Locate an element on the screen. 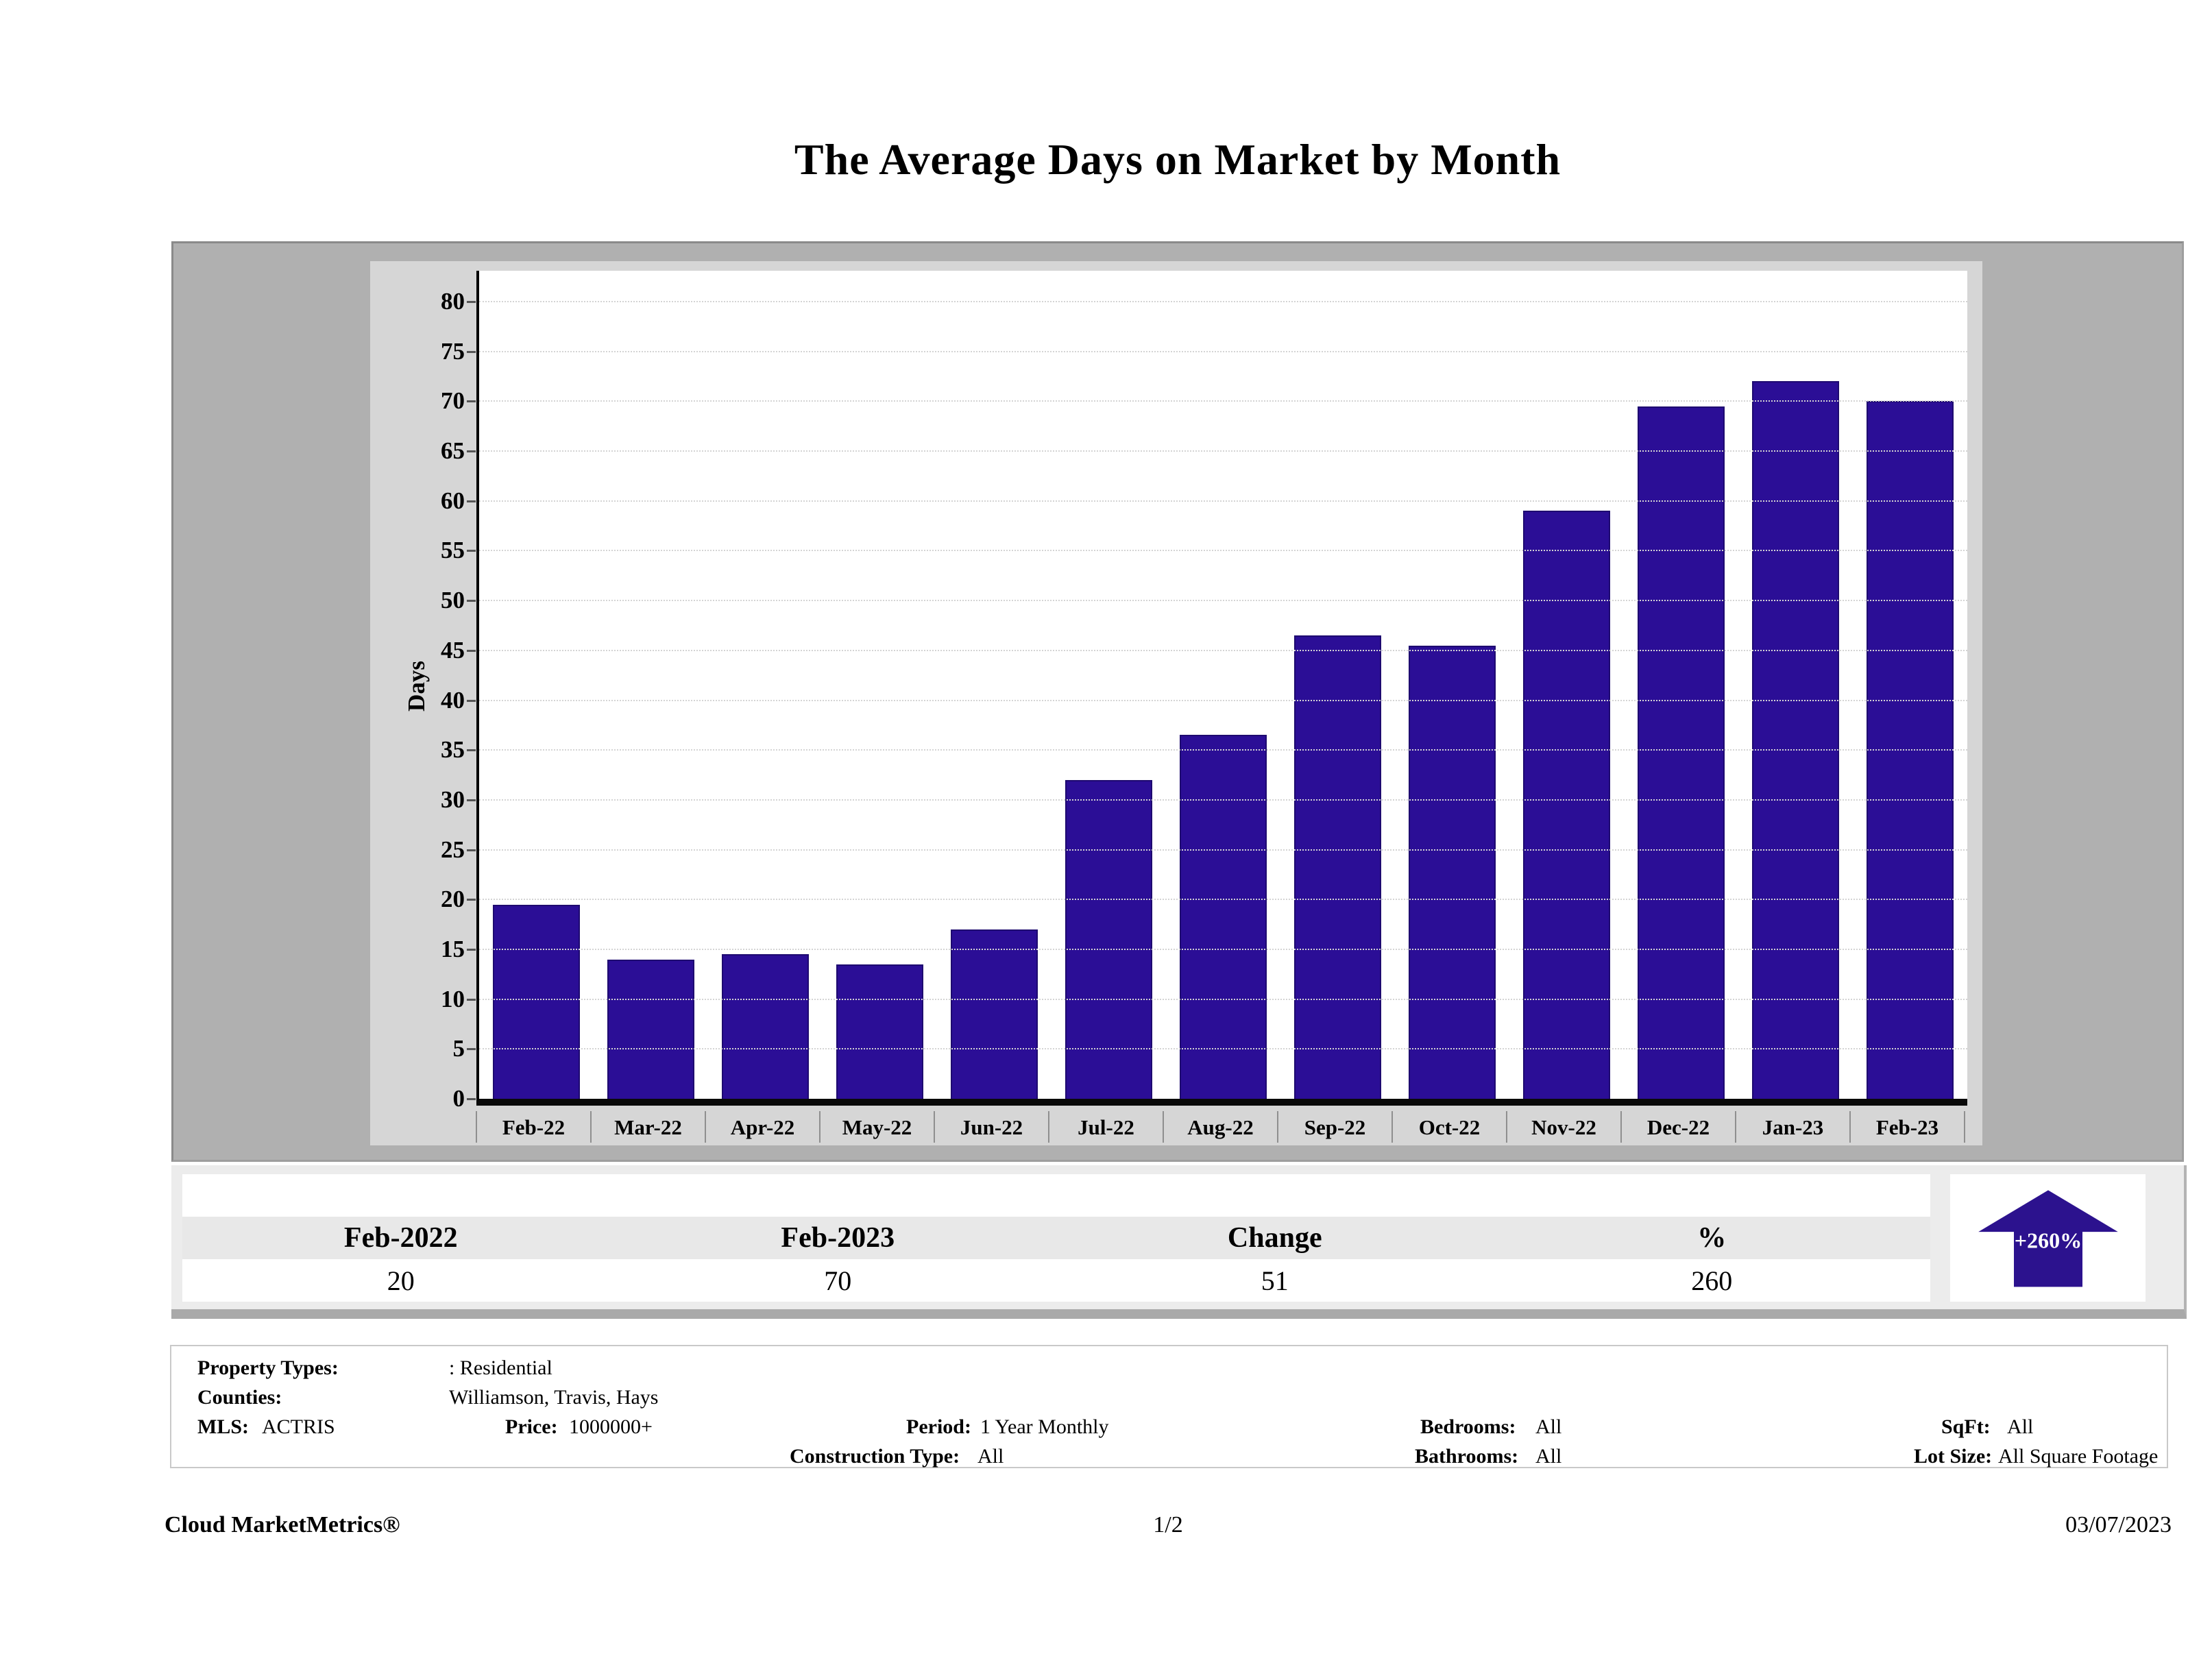 The image size is (2212, 1678). change-badge-label: +260% is located at coordinates (2048, 1240).